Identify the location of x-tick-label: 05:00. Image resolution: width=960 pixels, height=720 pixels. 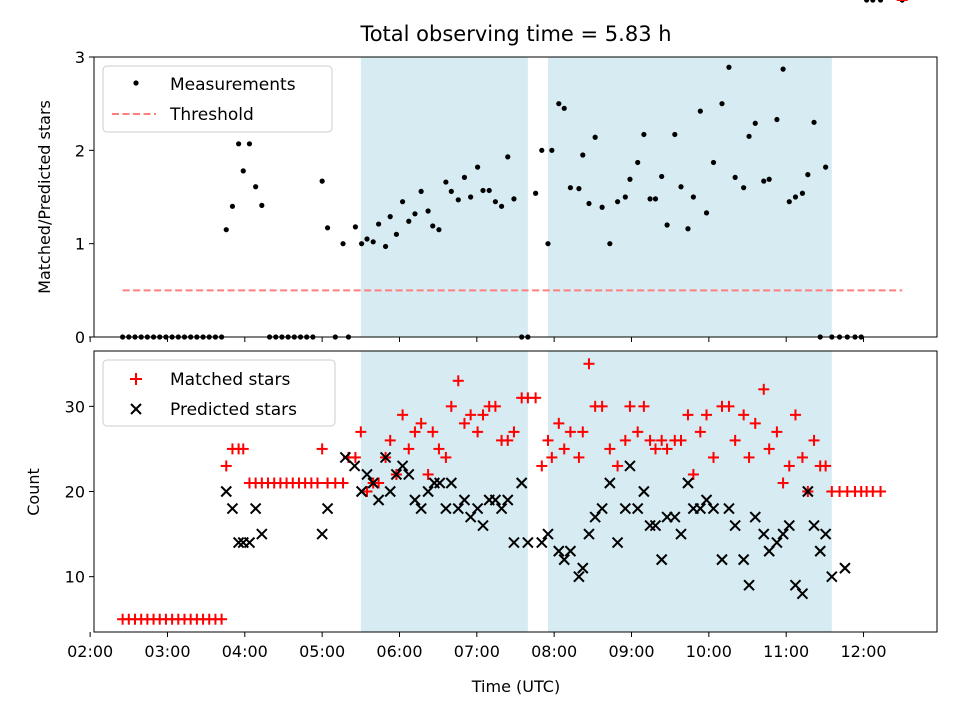
(322, 651).